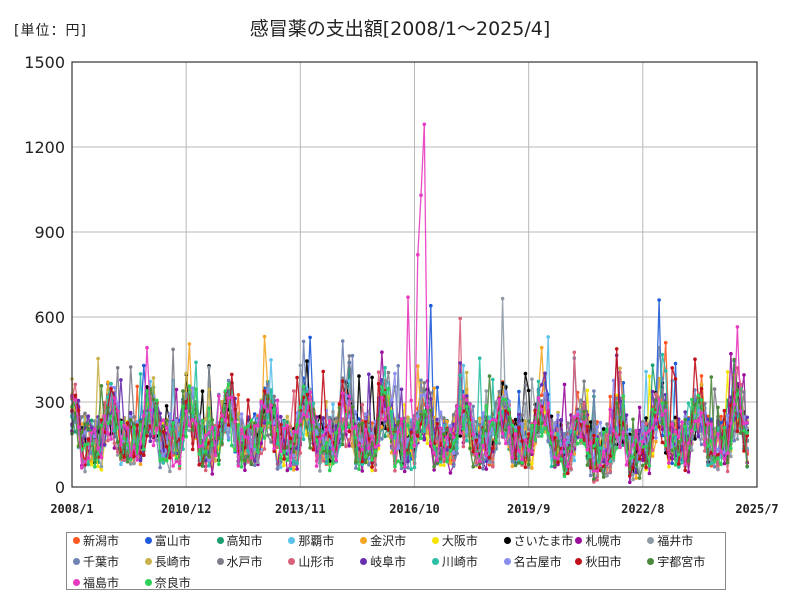  Describe the element at coordinates (50, 31) in the screenshot. I see `unit-label: [単位：円]` at that location.